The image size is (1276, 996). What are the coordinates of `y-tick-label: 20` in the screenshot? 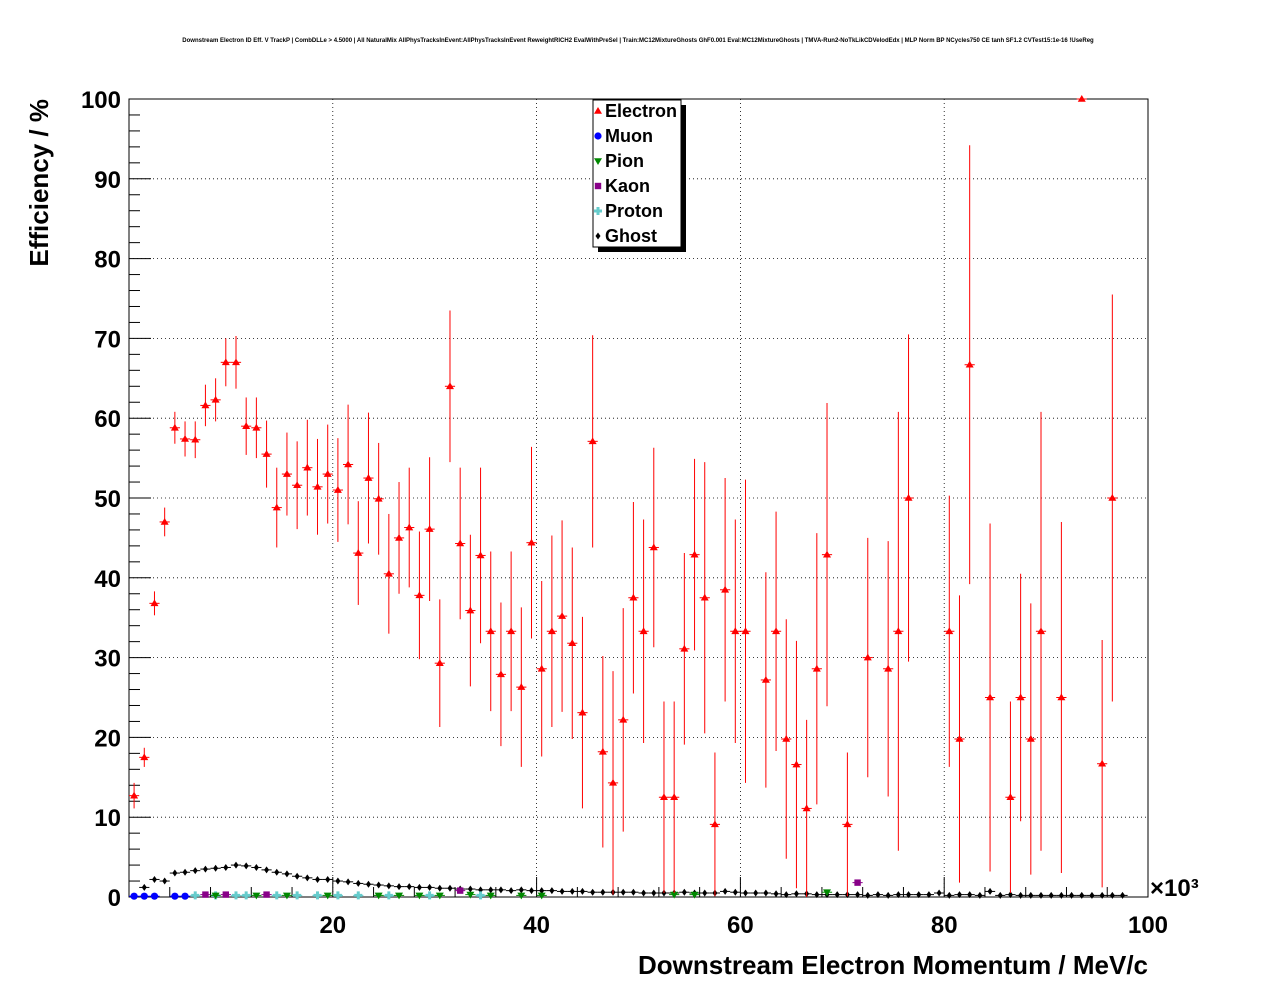 It's located at (107, 738).